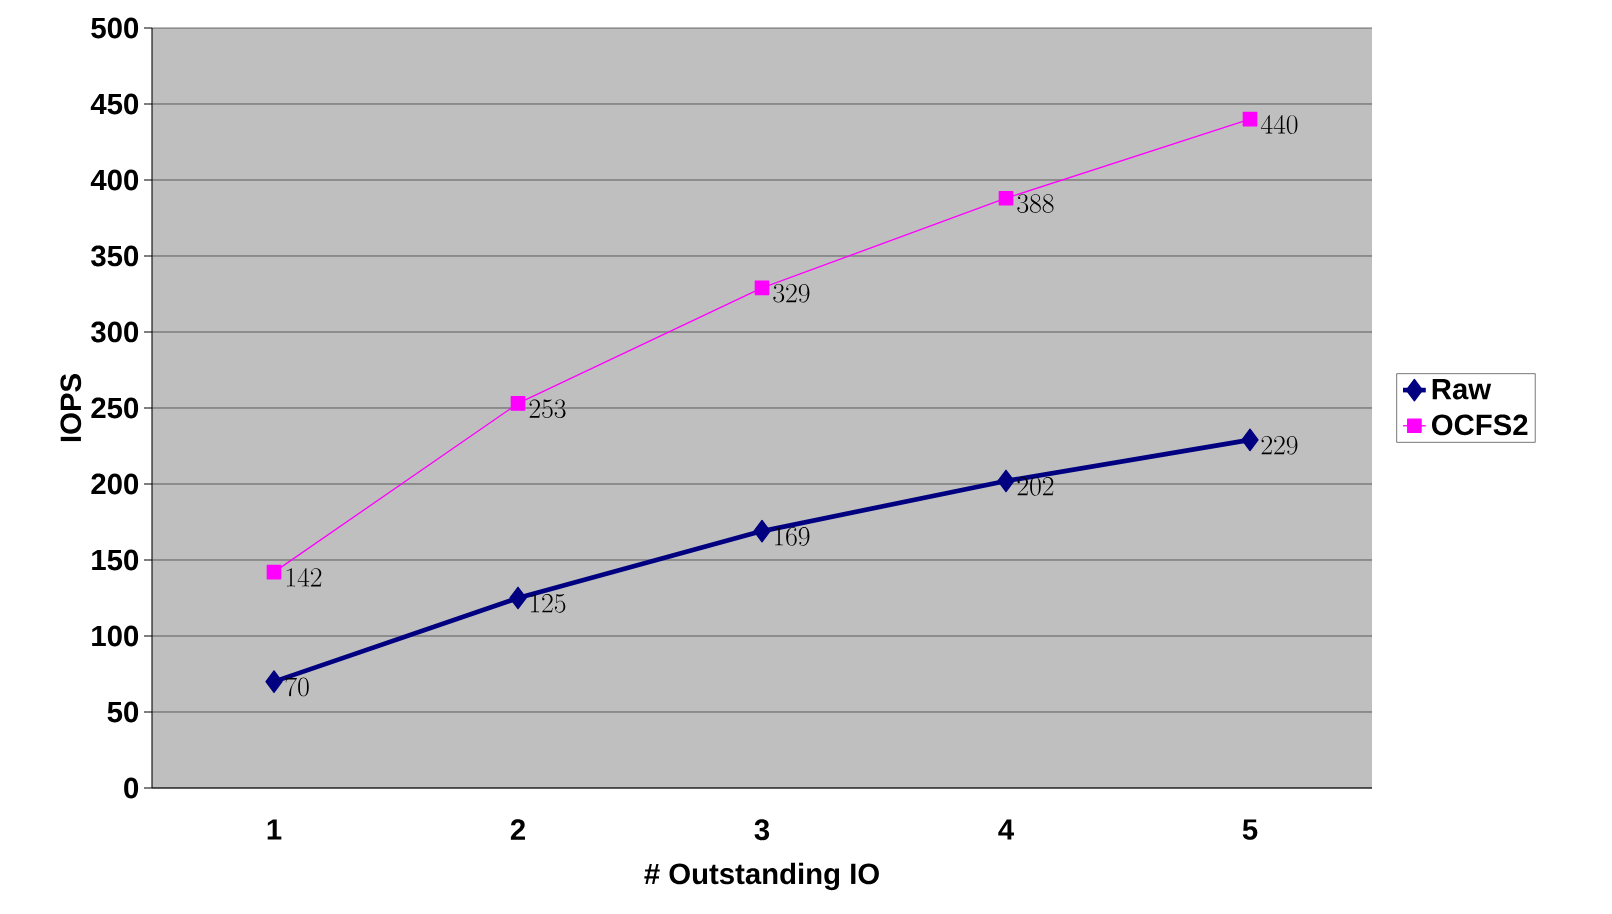 The height and width of the screenshot is (914, 1612). I want to click on x-tick-label: 5, so click(1250, 829).